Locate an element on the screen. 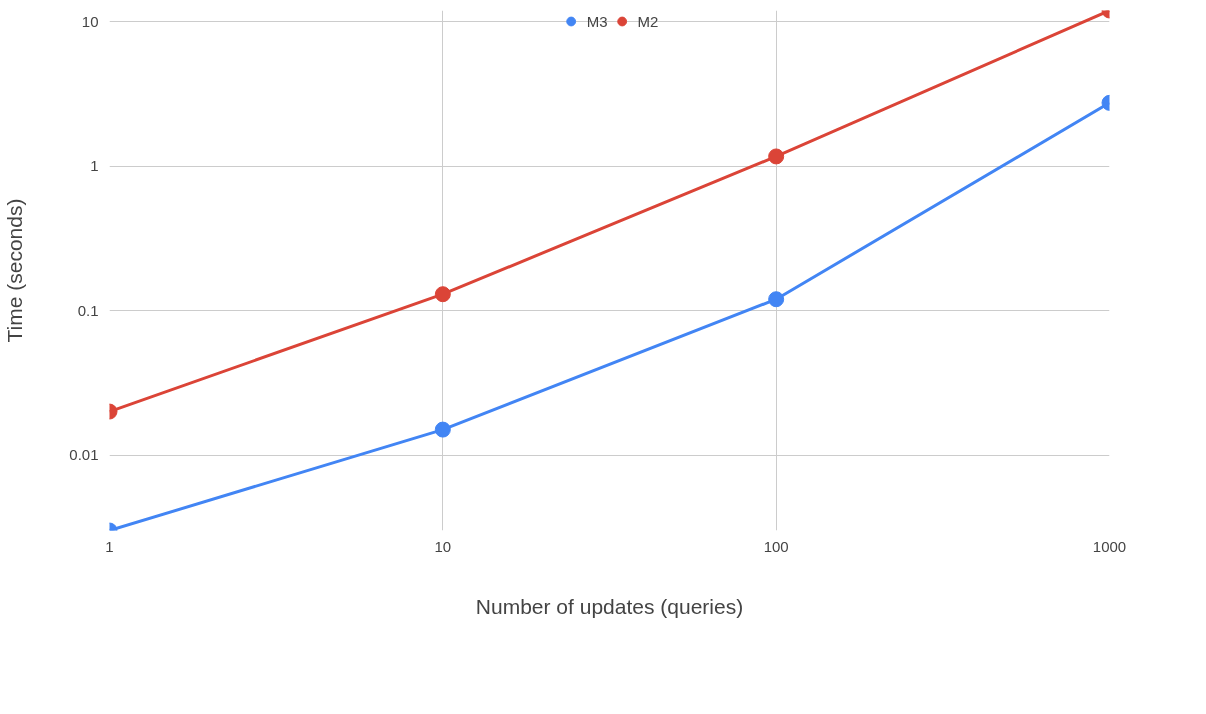 Image resolution: width=1206 pixels, height=714 pixels. y-axis-title: Time (seconds) is located at coordinates (15, 270).